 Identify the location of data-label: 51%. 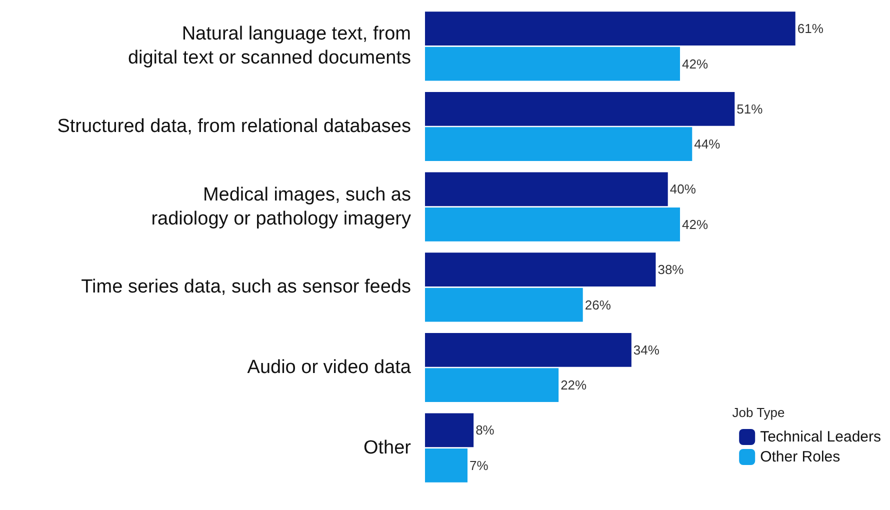
(750, 108).